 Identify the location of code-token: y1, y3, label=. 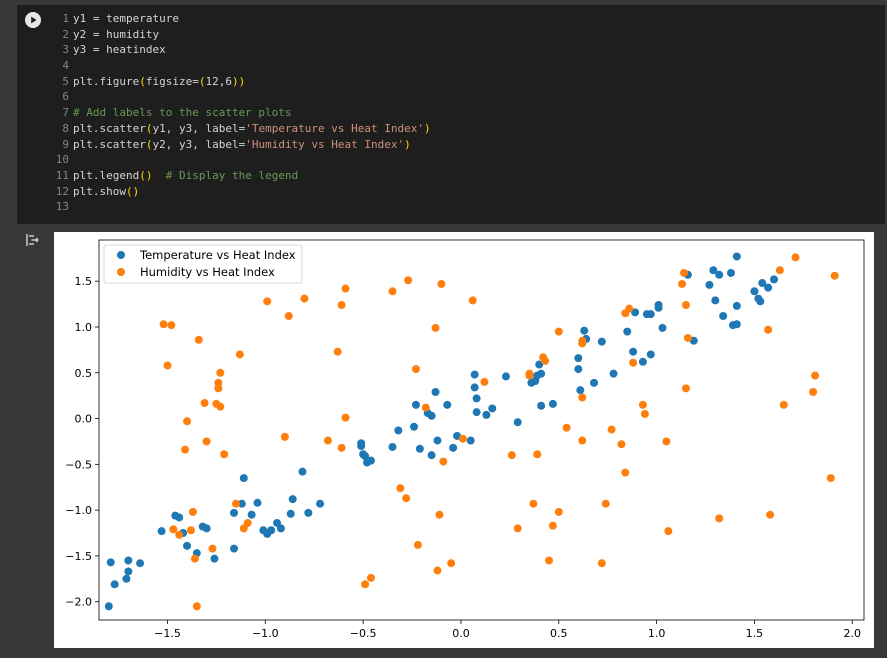
(199, 128).